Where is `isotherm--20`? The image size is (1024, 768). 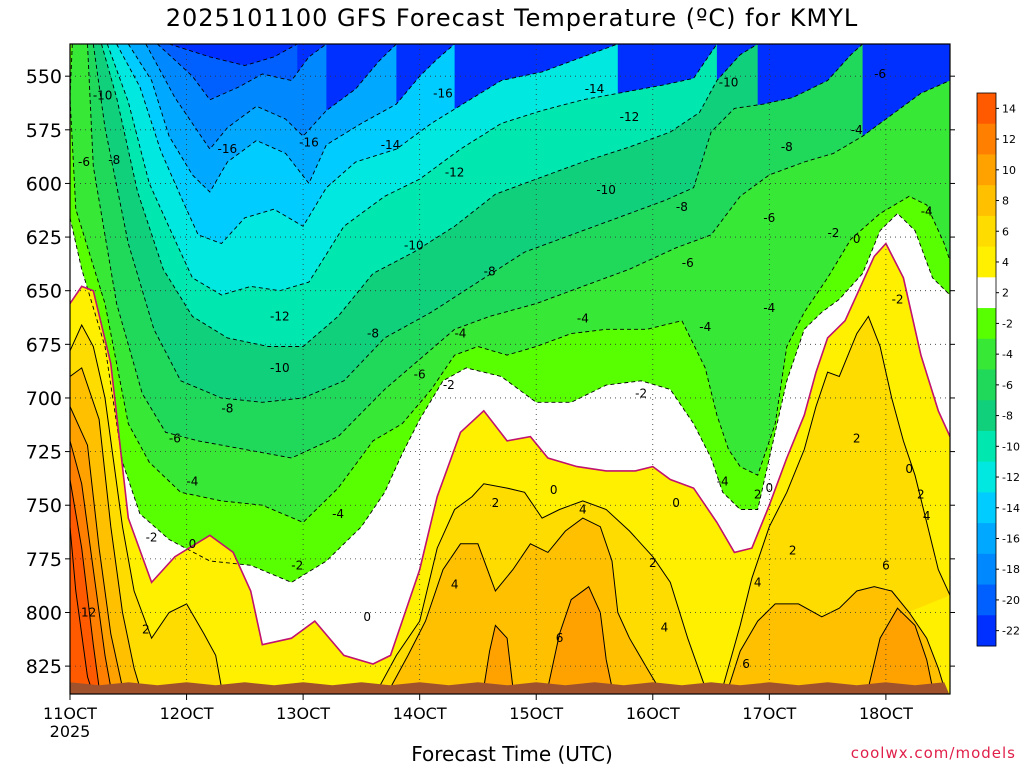
isotherm--20 is located at coordinates (242, 72).